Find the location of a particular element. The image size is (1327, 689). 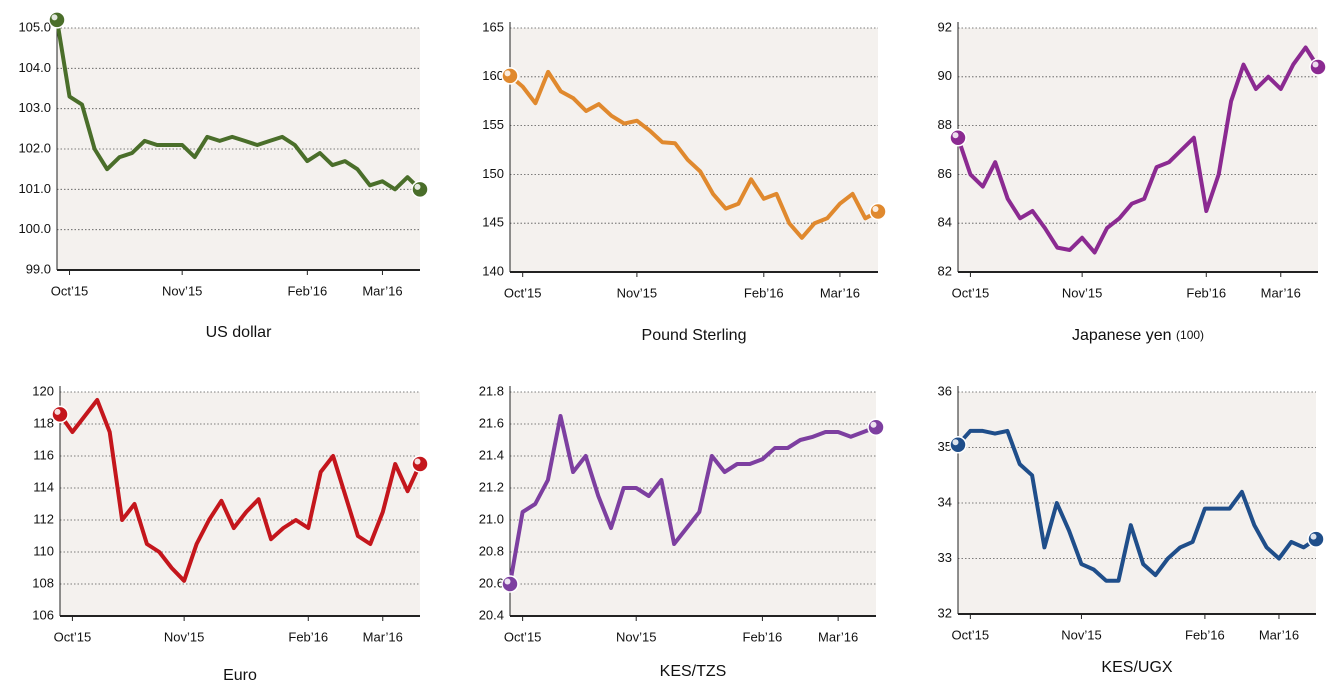

y-tick-label: 32 is located at coordinates (945, 612).